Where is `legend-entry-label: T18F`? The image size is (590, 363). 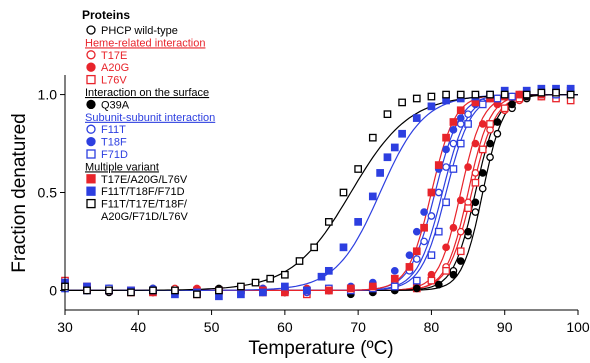 legend-entry-label: T18F is located at coordinates (114, 143).